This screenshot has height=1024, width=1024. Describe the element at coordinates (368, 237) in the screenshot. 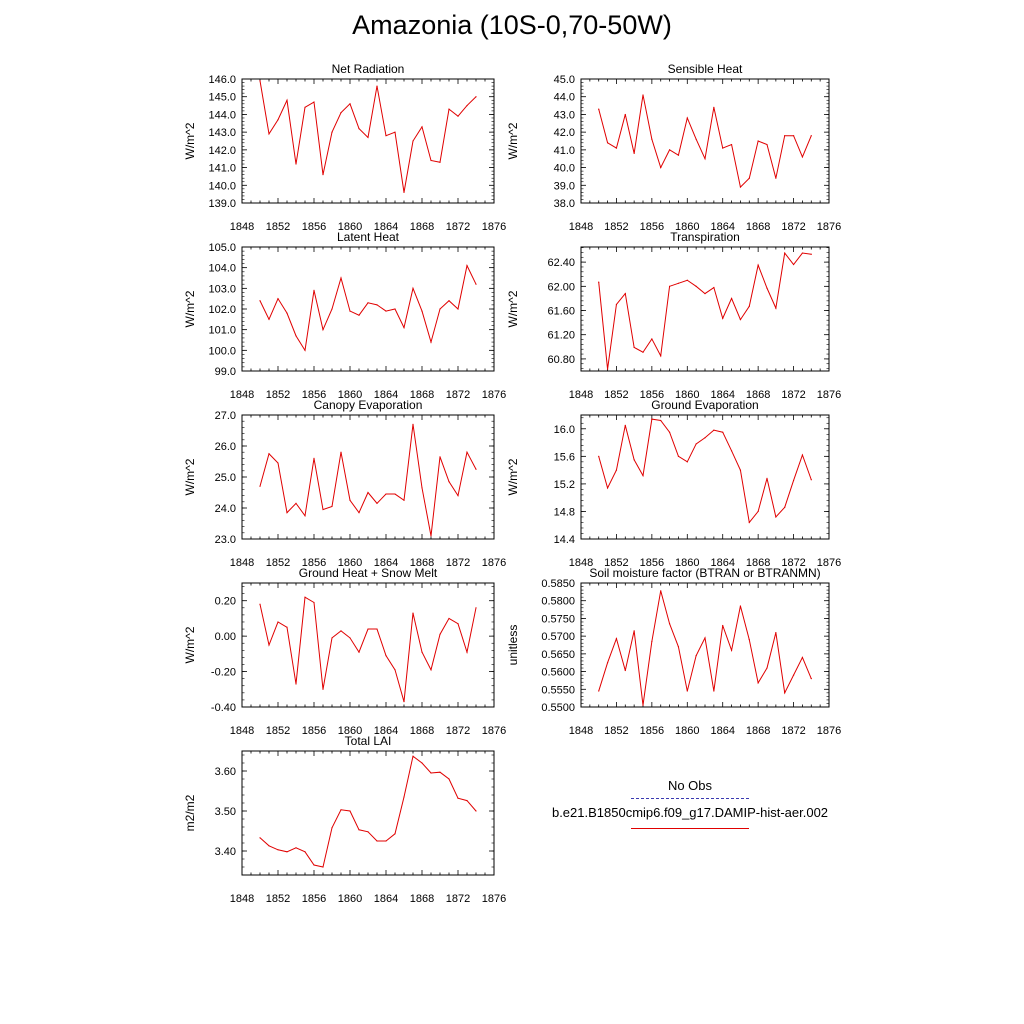

I see `panel-title: Latent Heat` at that location.